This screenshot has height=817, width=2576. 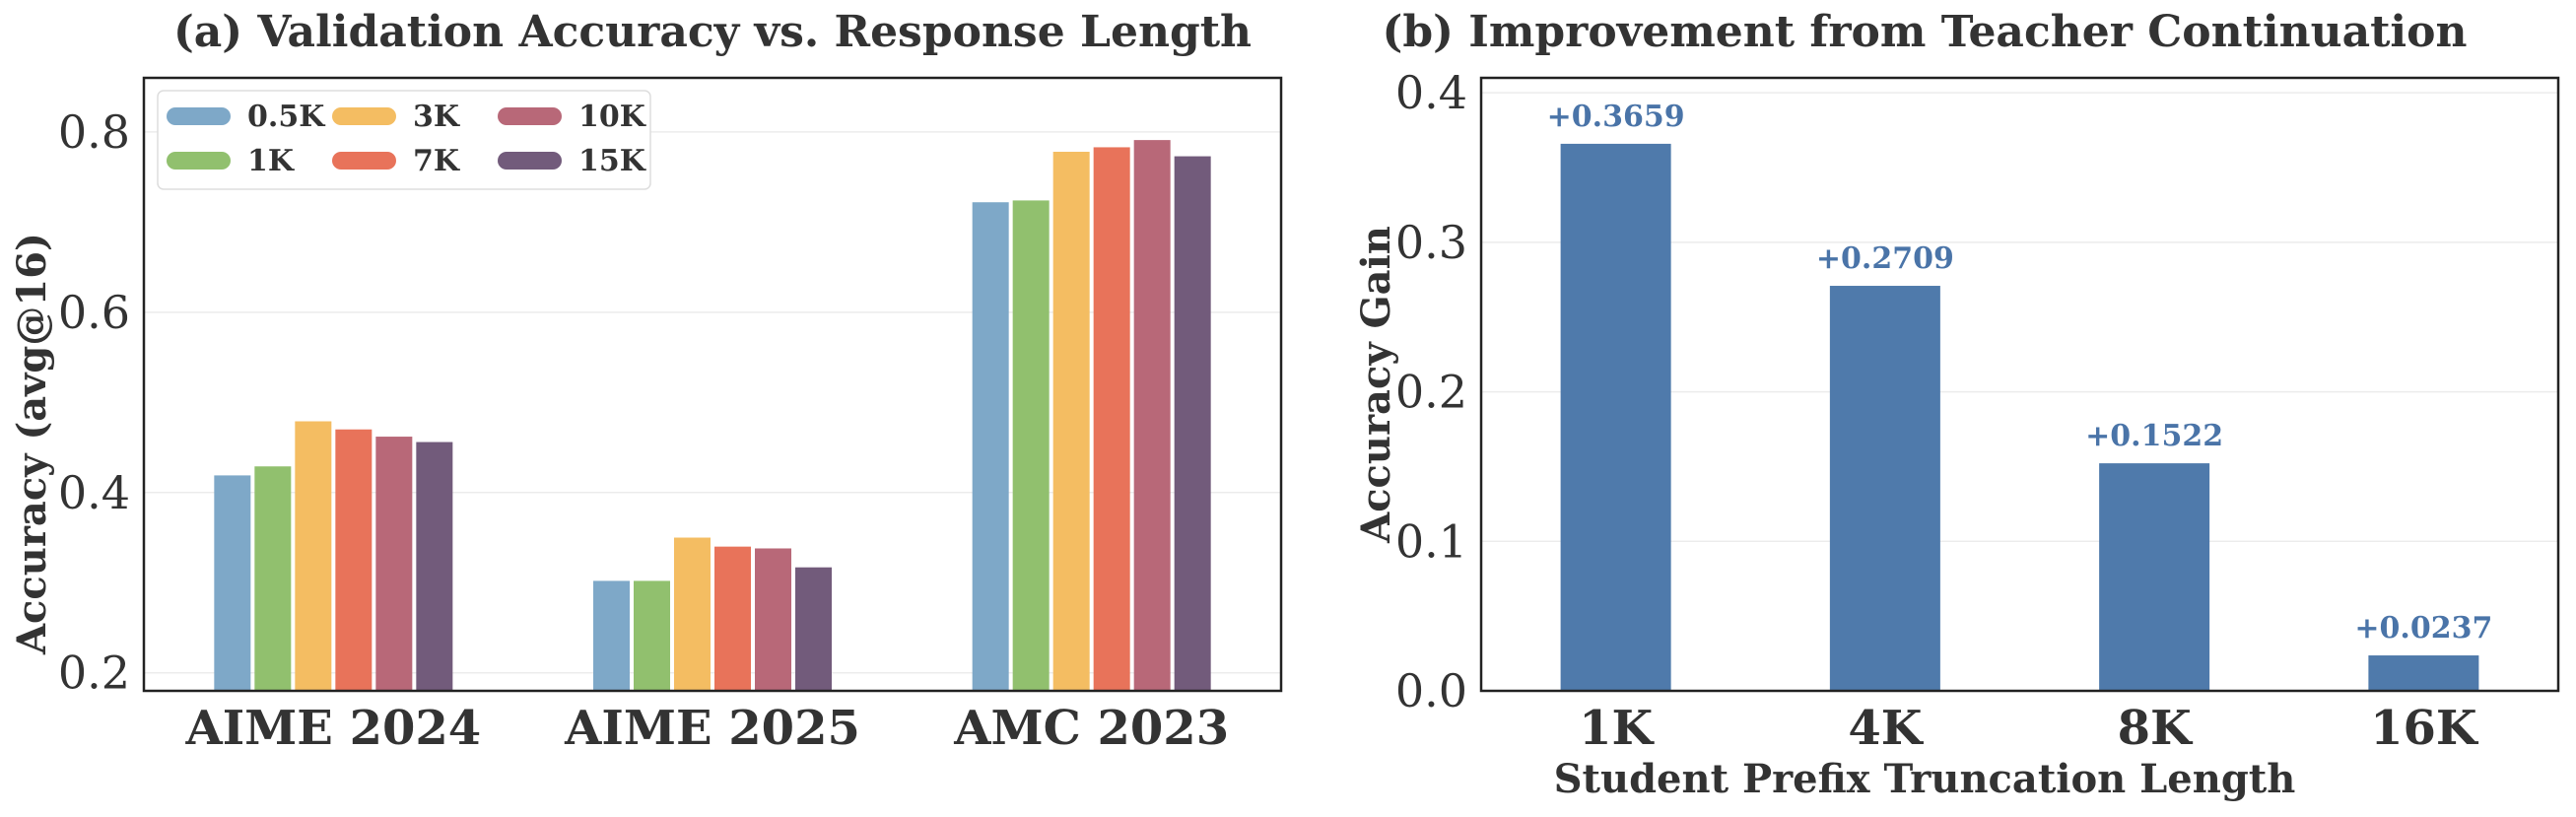 What do you see at coordinates (1431, 691) in the screenshot?
I see `panel-b-y-tick-label: 0.0` at bounding box center [1431, 691].